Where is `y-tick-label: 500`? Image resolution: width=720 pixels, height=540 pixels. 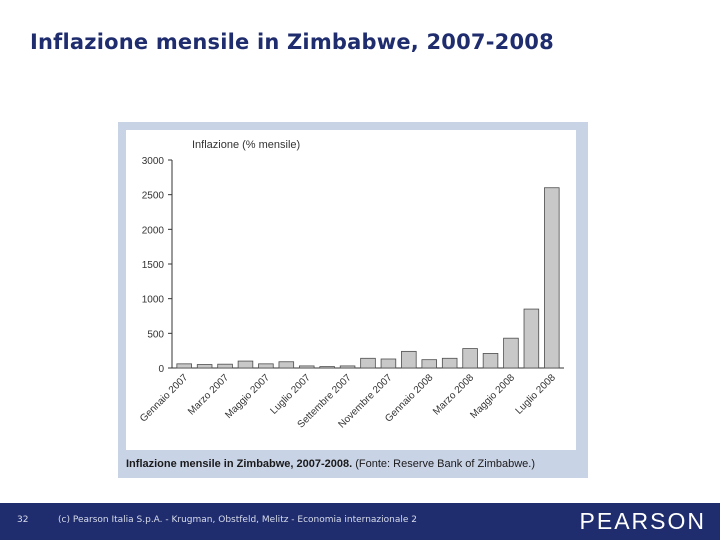
y-tick-label: 500 is located at coordinates (155, 334).